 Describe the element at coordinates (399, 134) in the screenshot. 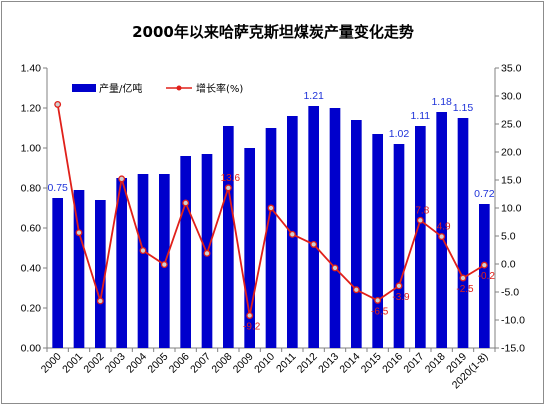

I see `bar-data-label: 1.02` at that location.